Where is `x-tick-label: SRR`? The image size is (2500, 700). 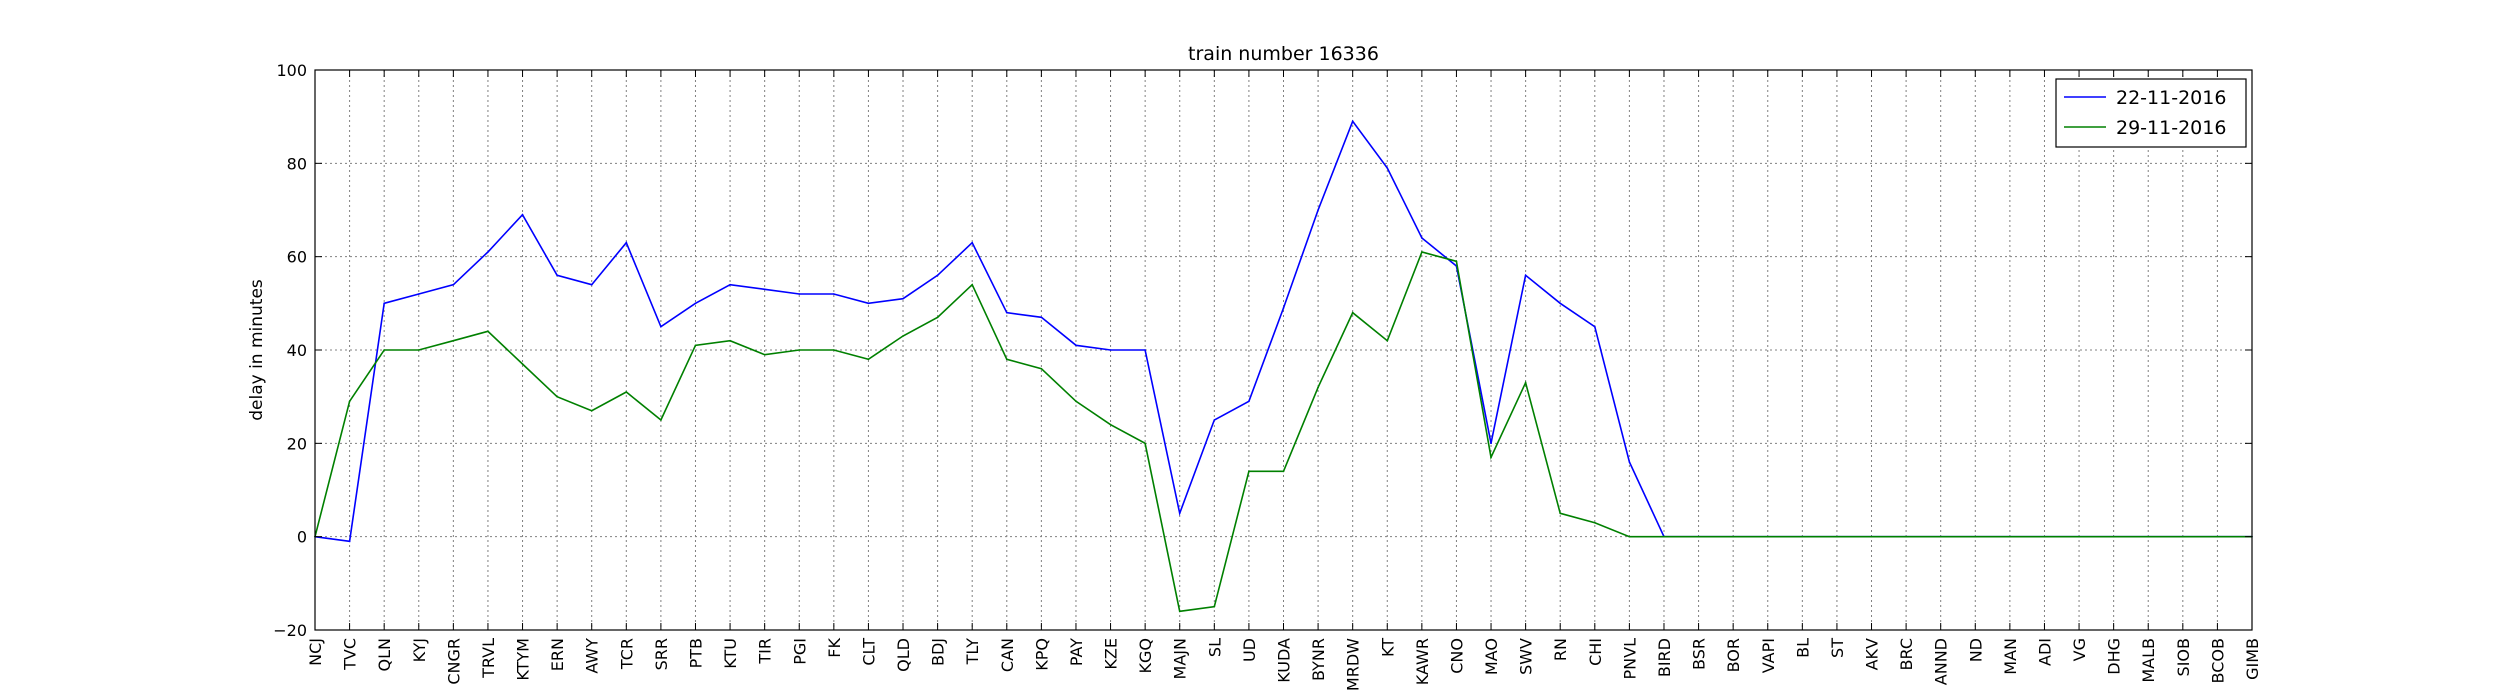
x-tick-label: SRR is located at coordinates (661, 654).